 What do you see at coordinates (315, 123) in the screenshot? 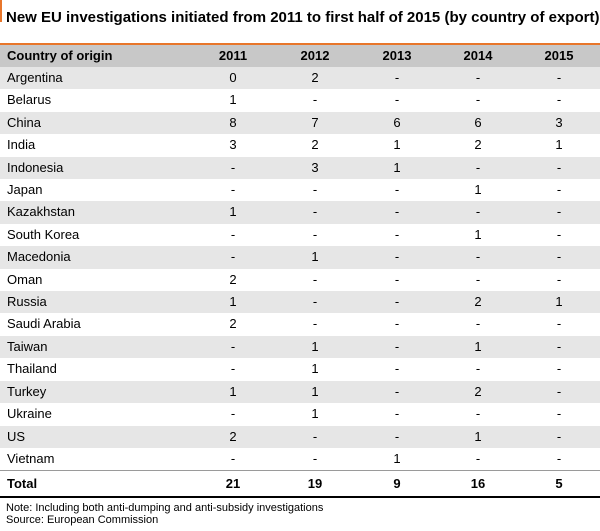
I see `value-cell: 7` at bounding box center [315, 123].